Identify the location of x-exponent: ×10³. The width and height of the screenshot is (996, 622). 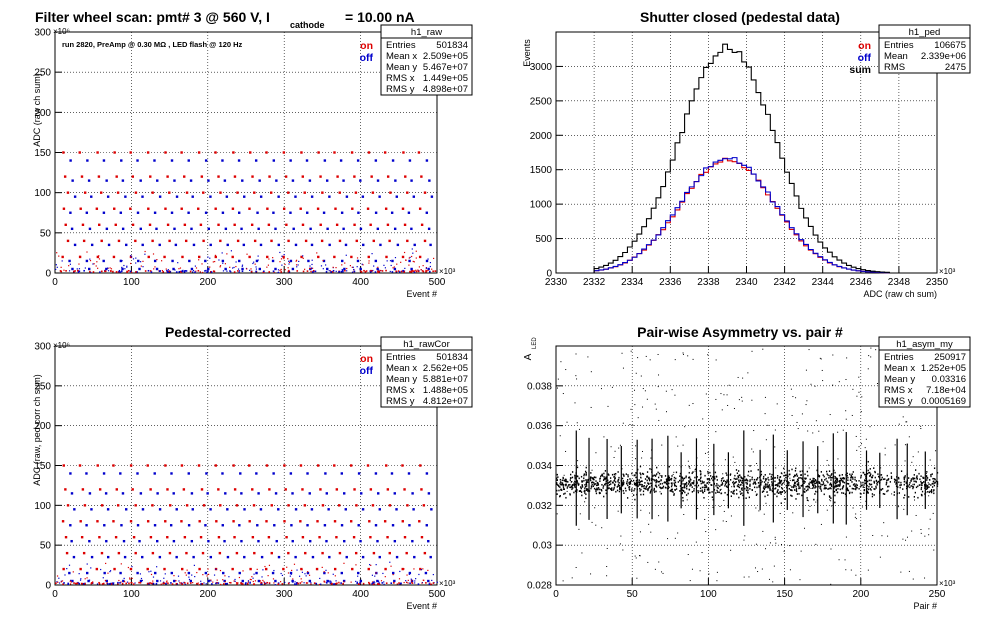
(947, 583).